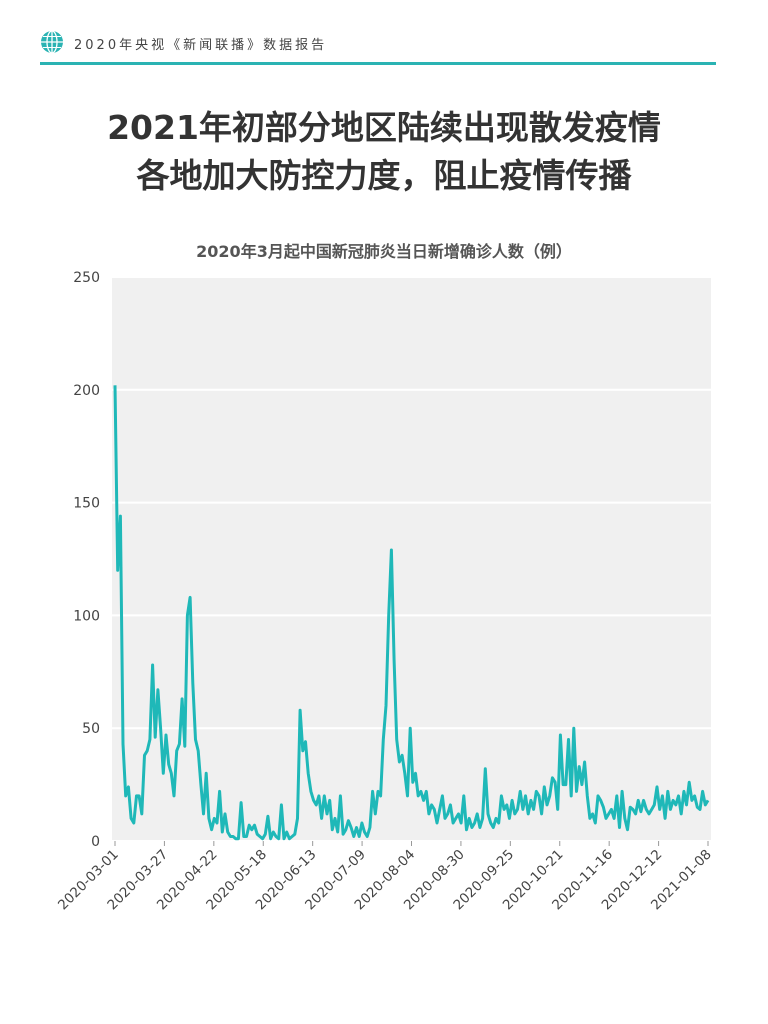  I want to click on header-divider, so click(378, 63).